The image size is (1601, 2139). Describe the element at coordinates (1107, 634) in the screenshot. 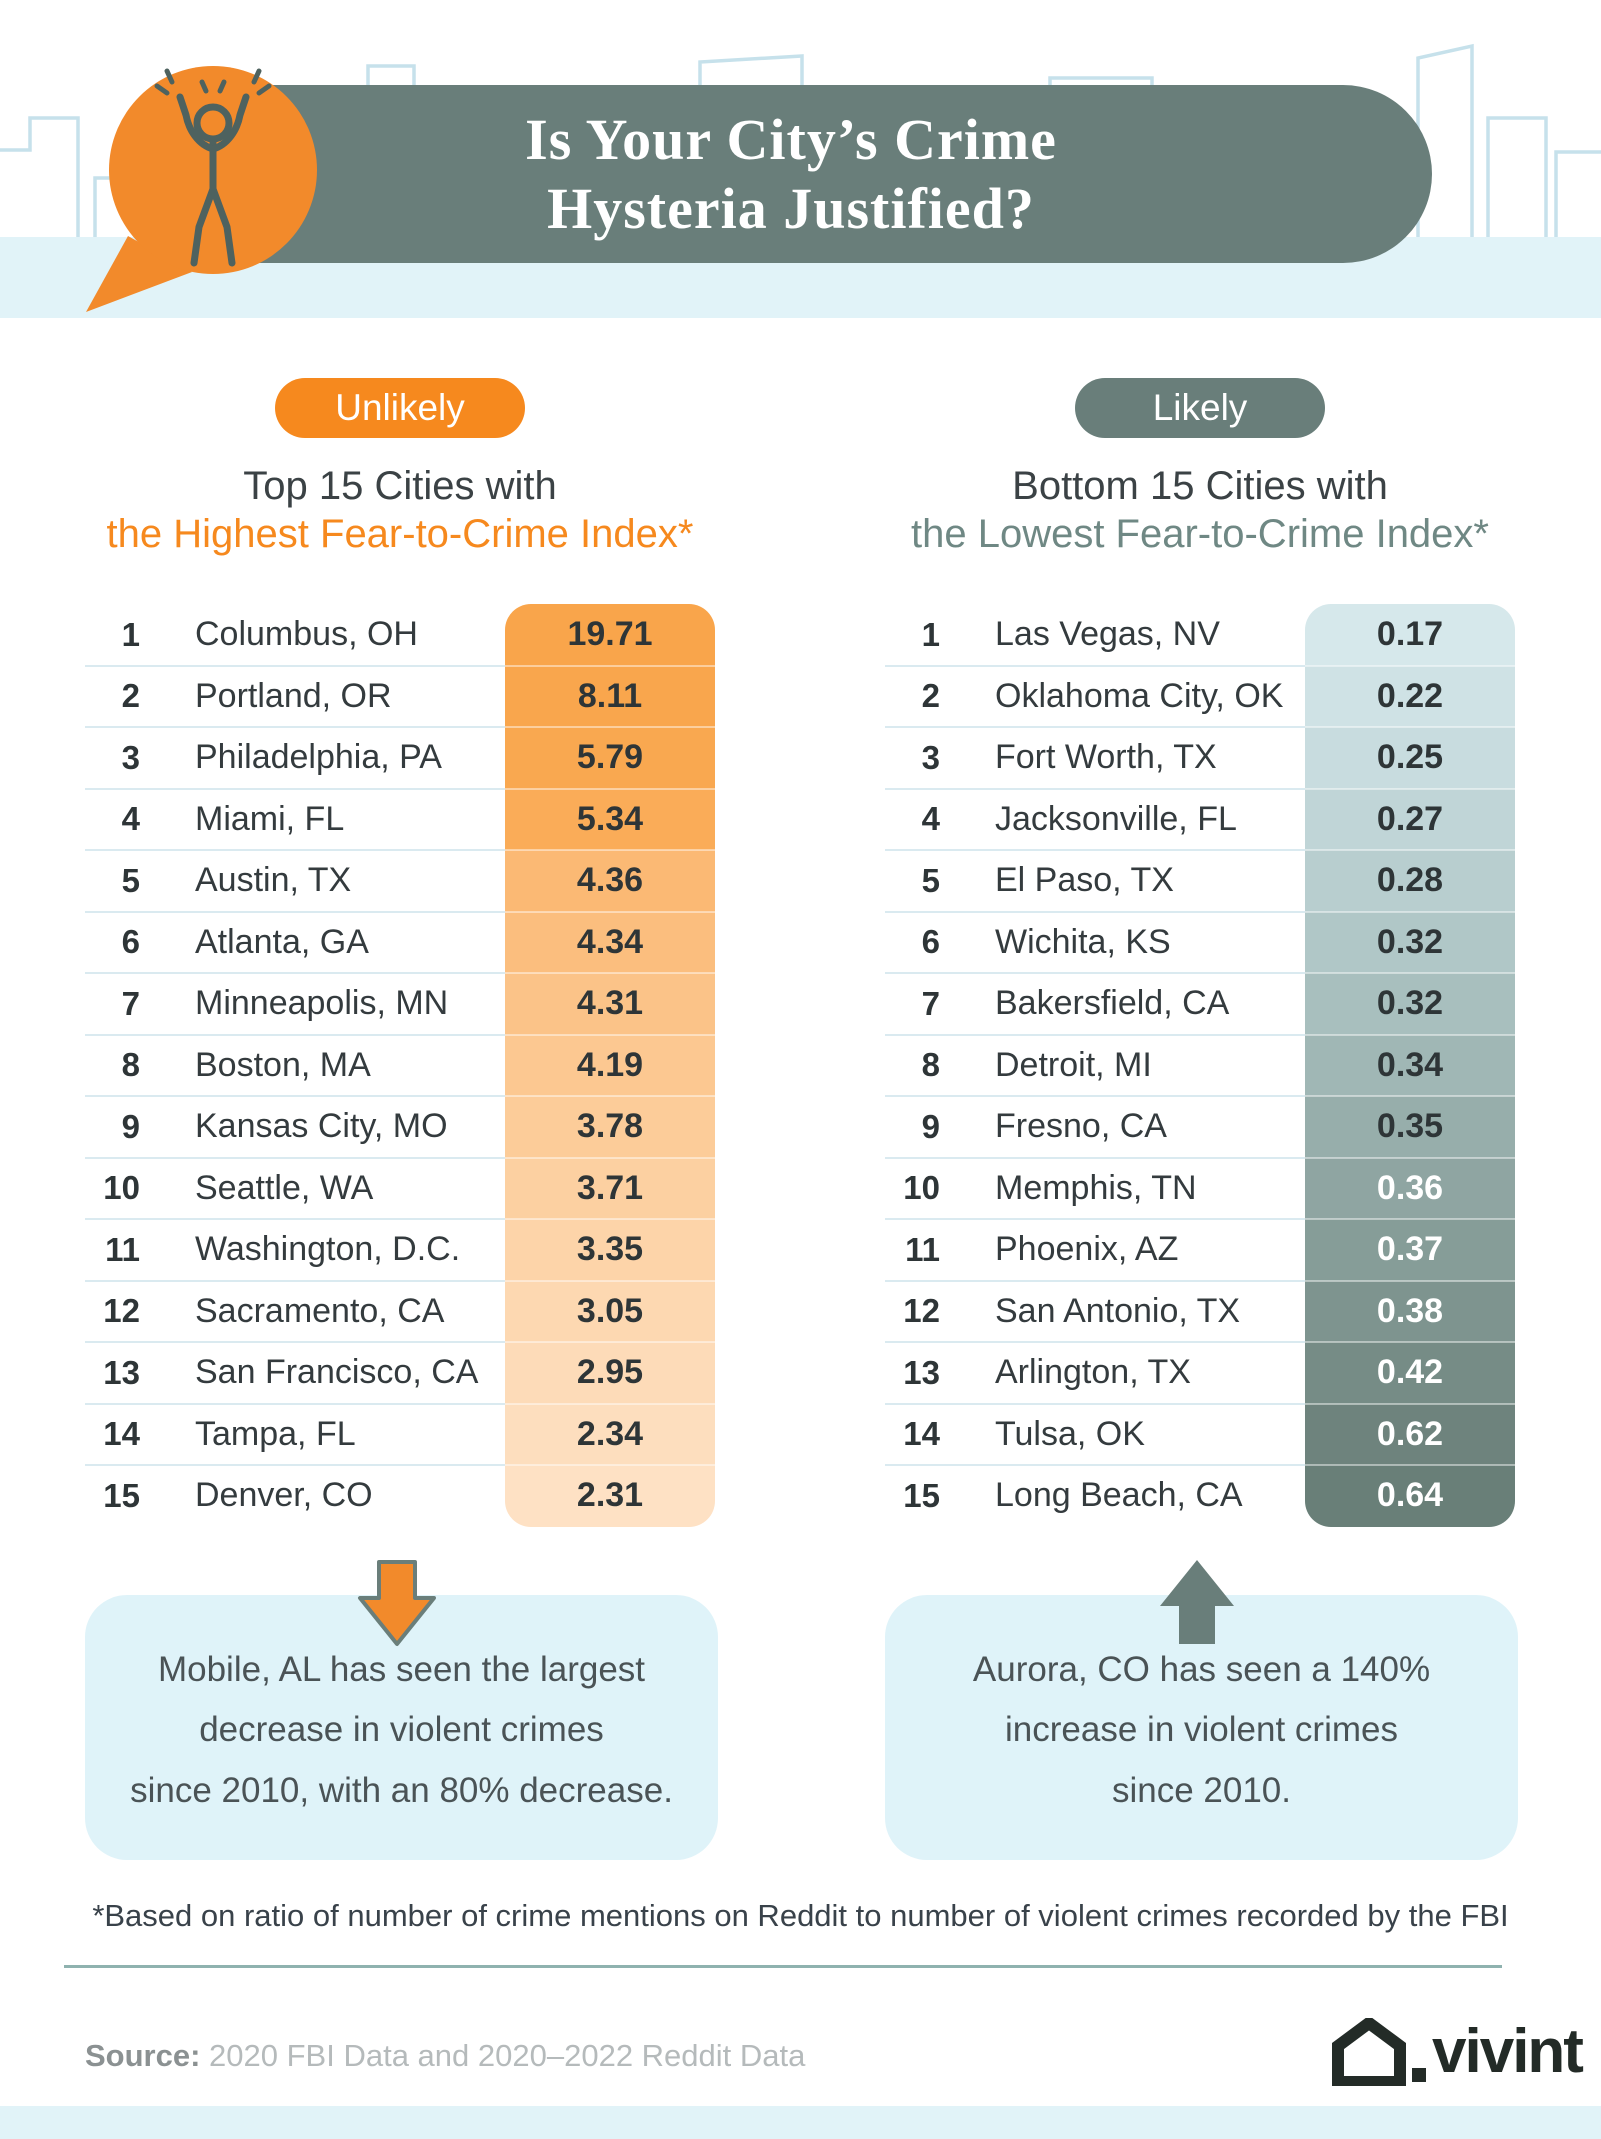

I see `city-cell: Las Vegas, NV` at that location.